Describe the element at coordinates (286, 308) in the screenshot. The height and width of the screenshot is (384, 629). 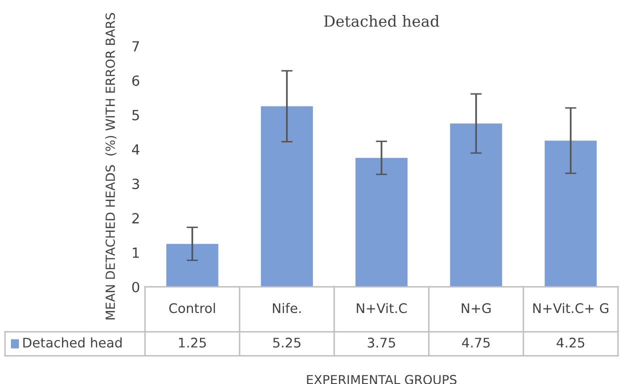
I see `x-tick-label: Nife.` at that location.